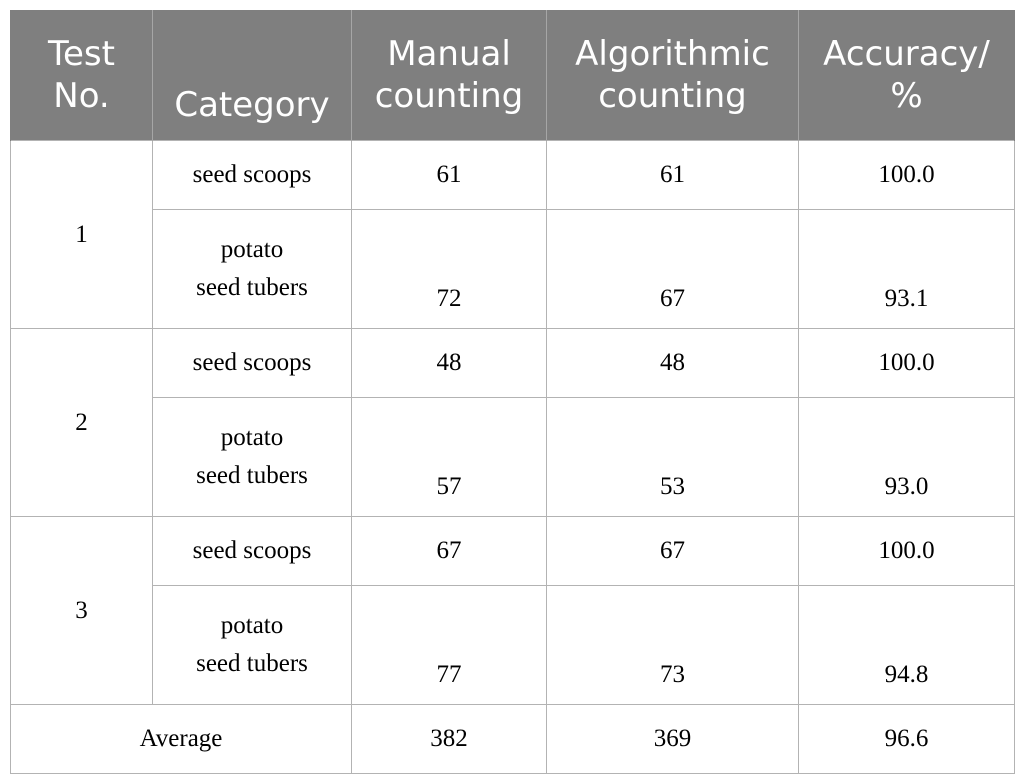 This screenshot has width=1025, height=774. Describe the element at coordinates (672, 739) in the screenshot. I see `average-algorithmic-cell: 369` at that location.